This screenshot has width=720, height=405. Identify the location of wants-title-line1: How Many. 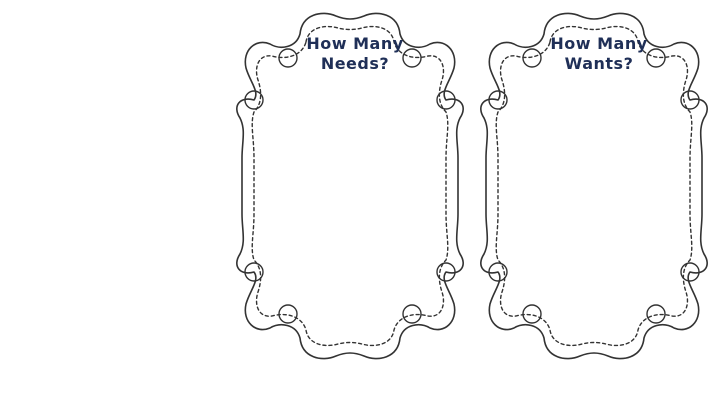
(599, 43).